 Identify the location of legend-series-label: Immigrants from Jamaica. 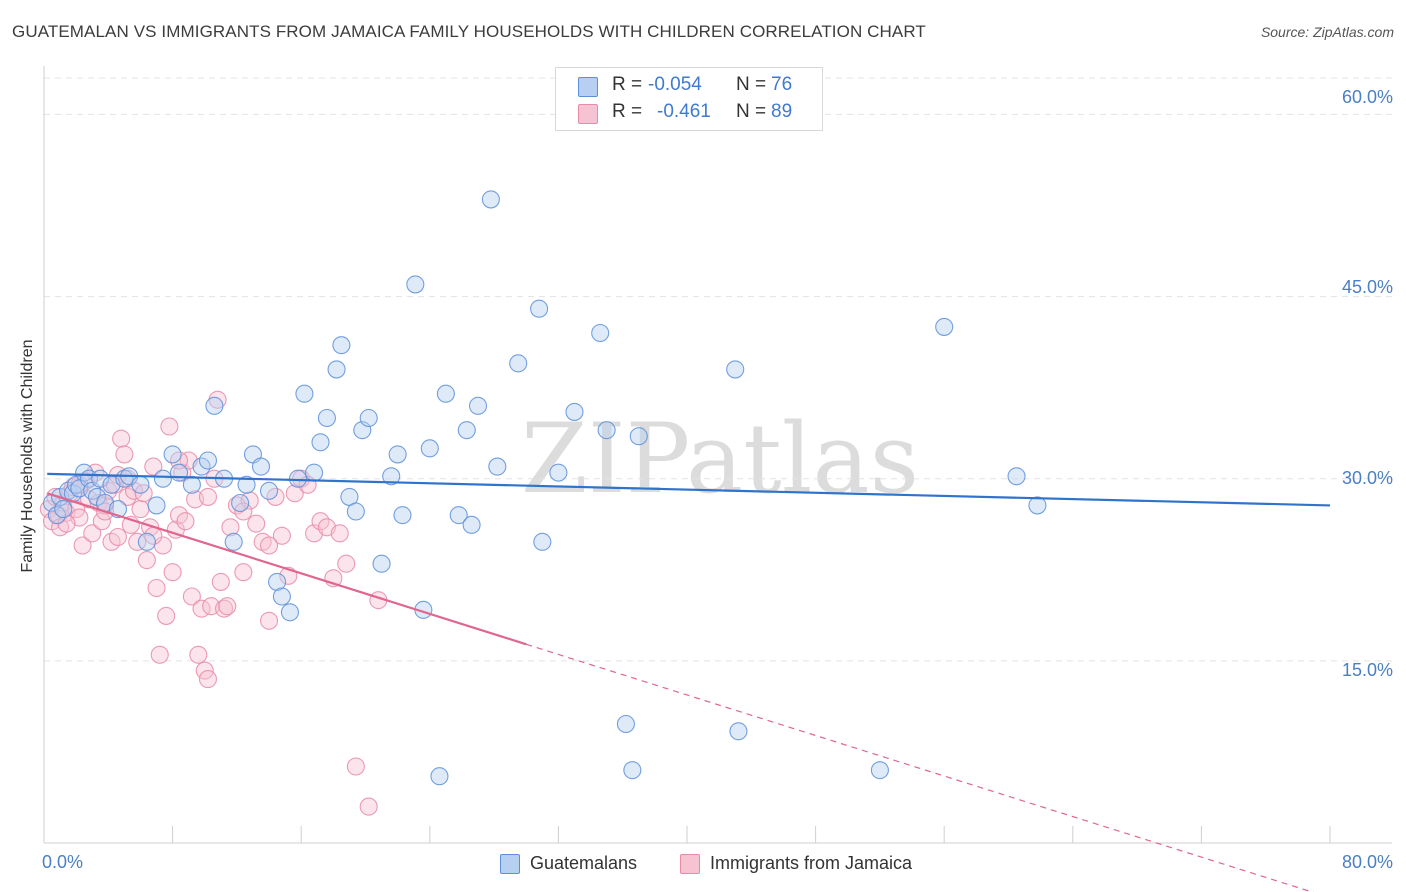
(811, 863).